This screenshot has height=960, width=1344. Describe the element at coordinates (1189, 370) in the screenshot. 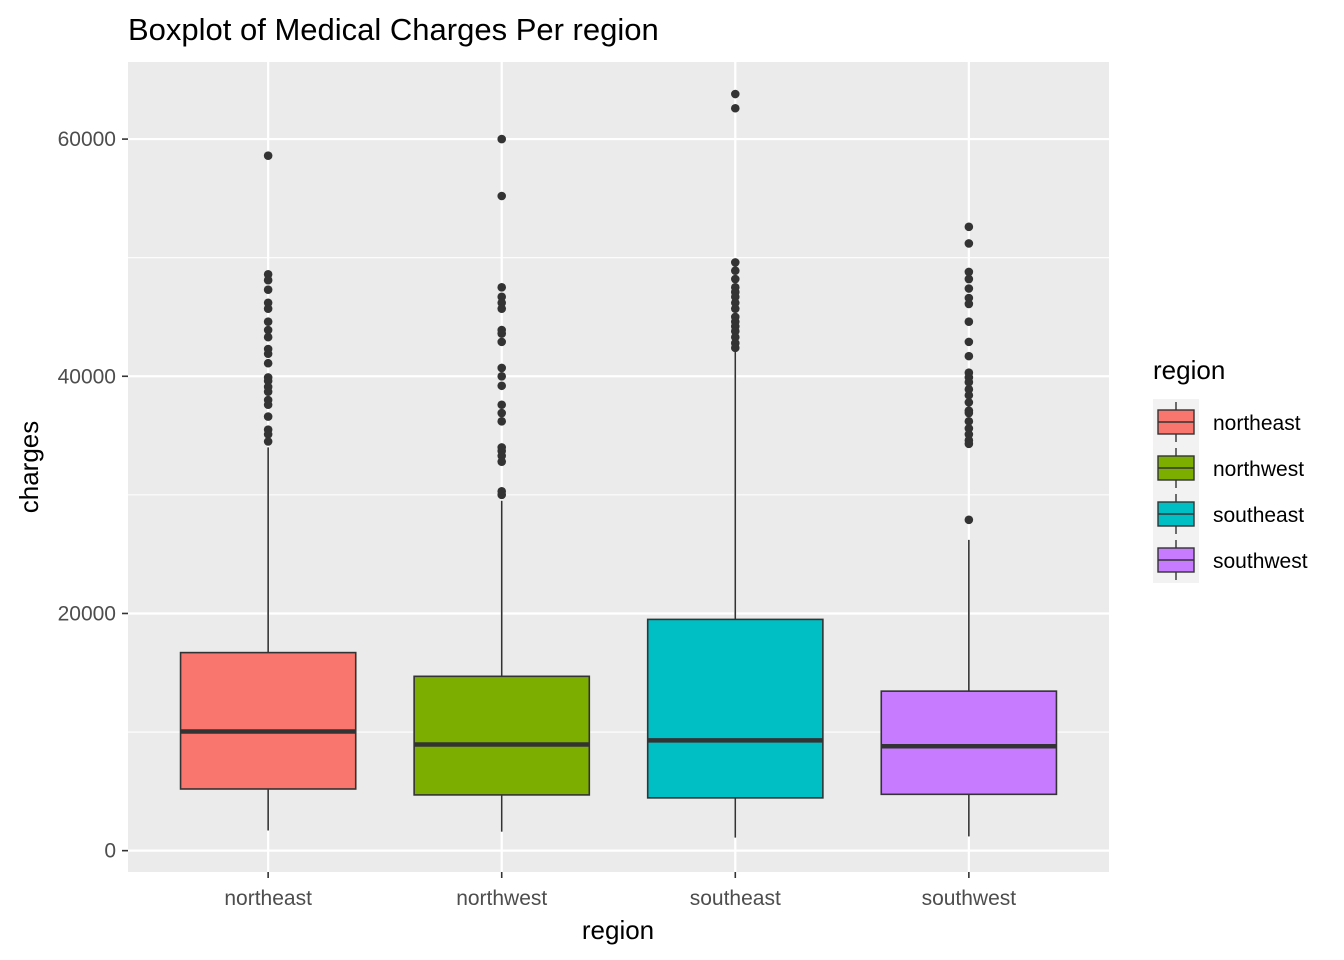

I see `legend-title: region` at that location.